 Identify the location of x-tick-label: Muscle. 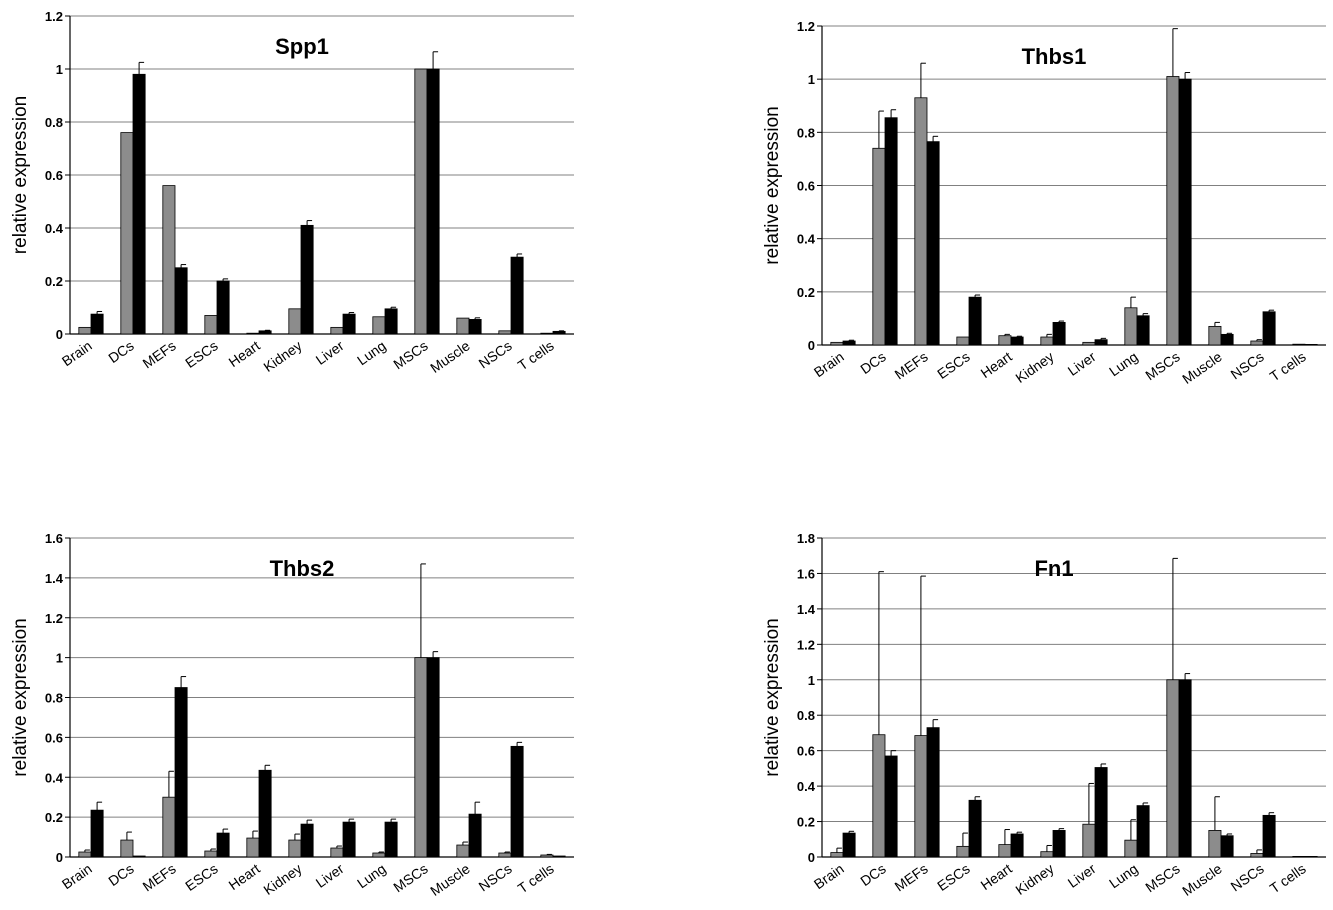
(450, 356).